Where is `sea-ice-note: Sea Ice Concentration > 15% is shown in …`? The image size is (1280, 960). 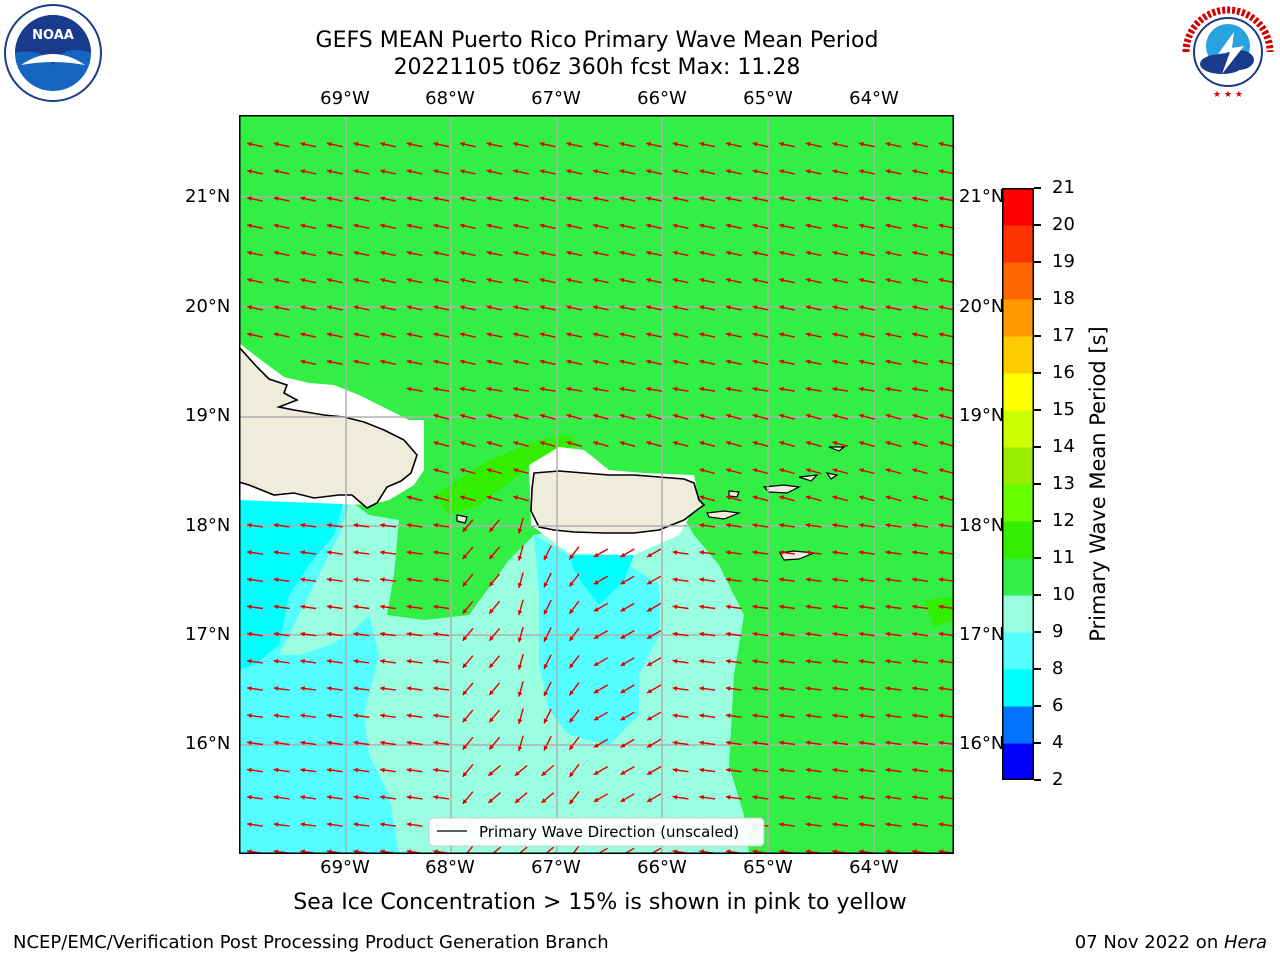
sea-ice-note: Sea Ice Concentration > 15% is shown in … is located at coordinates (600, 902).